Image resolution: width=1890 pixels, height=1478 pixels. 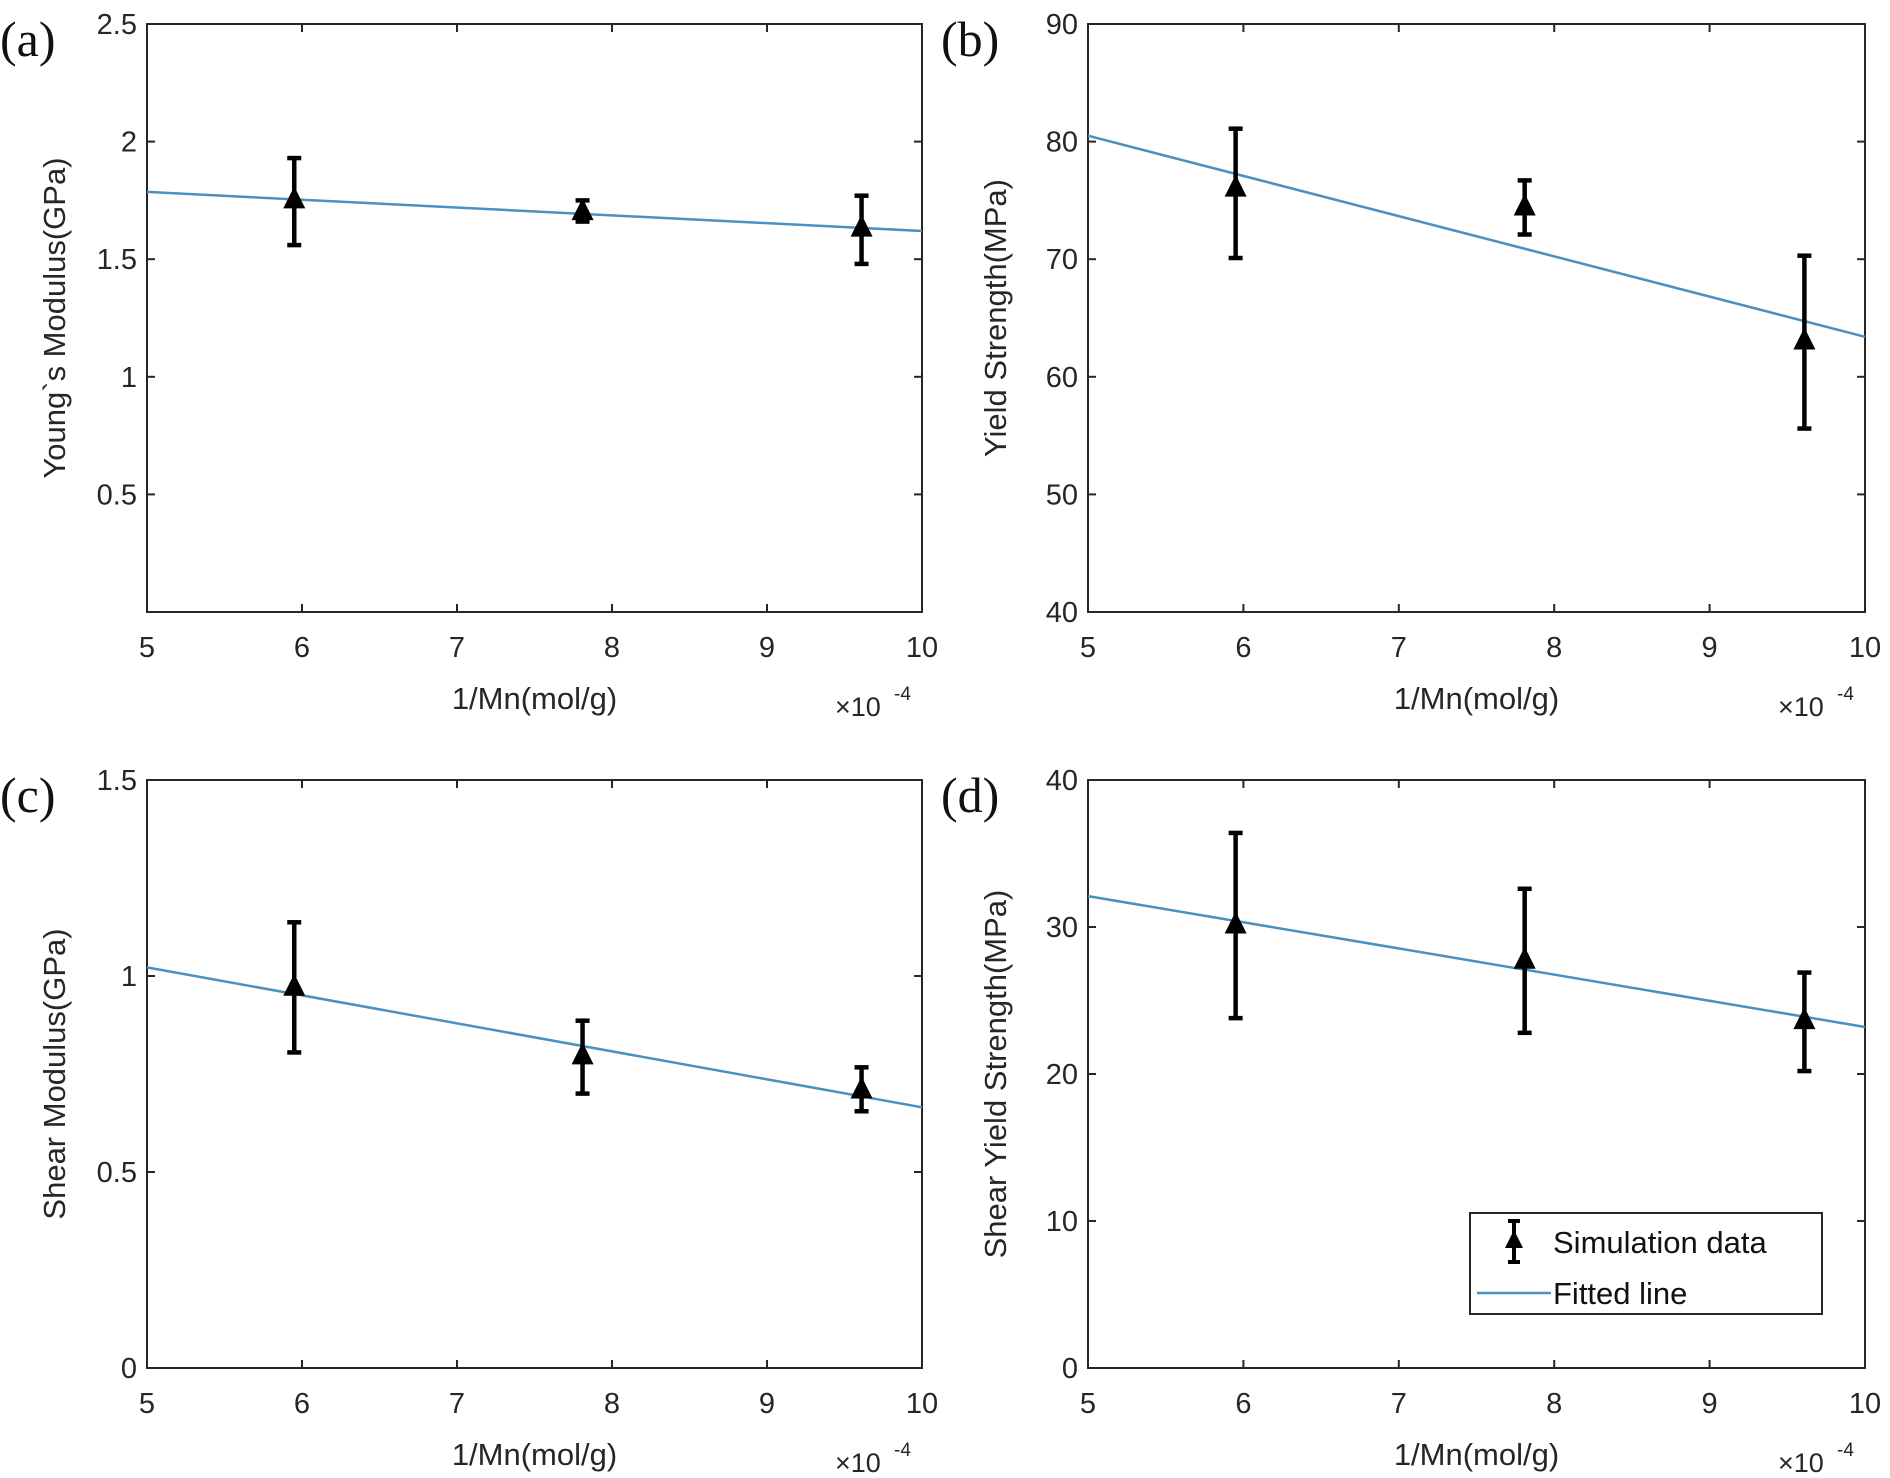 What do you see at coordinates (28, 795) in the screenshot?
I see `panel-label: (c)` at bounding box center [28, 795].